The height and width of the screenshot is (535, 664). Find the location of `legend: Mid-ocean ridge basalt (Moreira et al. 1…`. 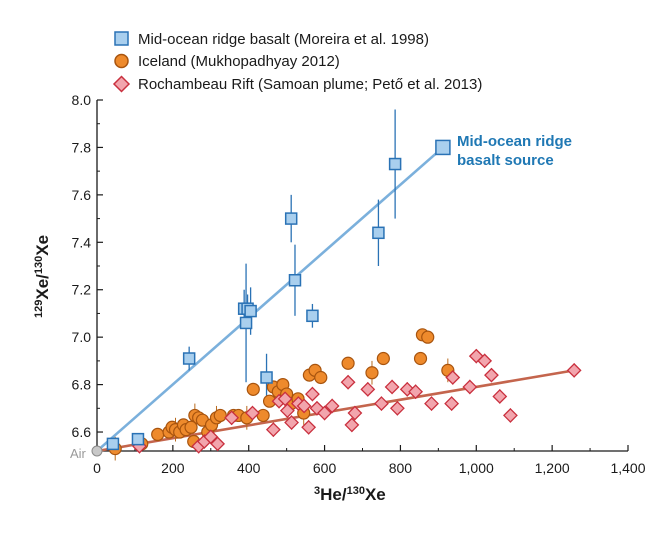

legend: Mid-ocean ridge basalt (Moreira et al. 1… is located at coordinates (297, 62).